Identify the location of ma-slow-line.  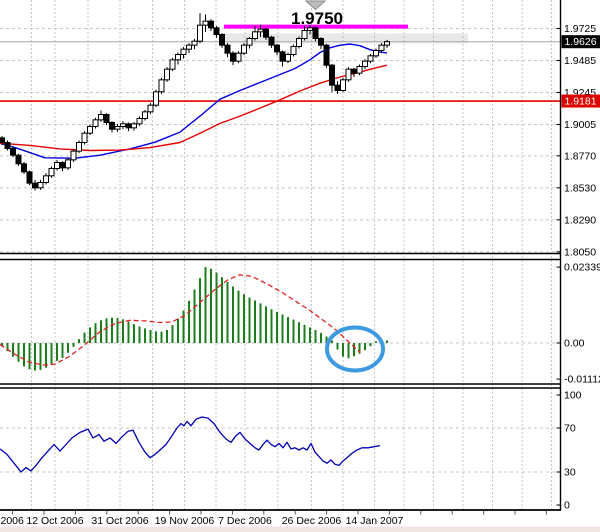
(194, 108).